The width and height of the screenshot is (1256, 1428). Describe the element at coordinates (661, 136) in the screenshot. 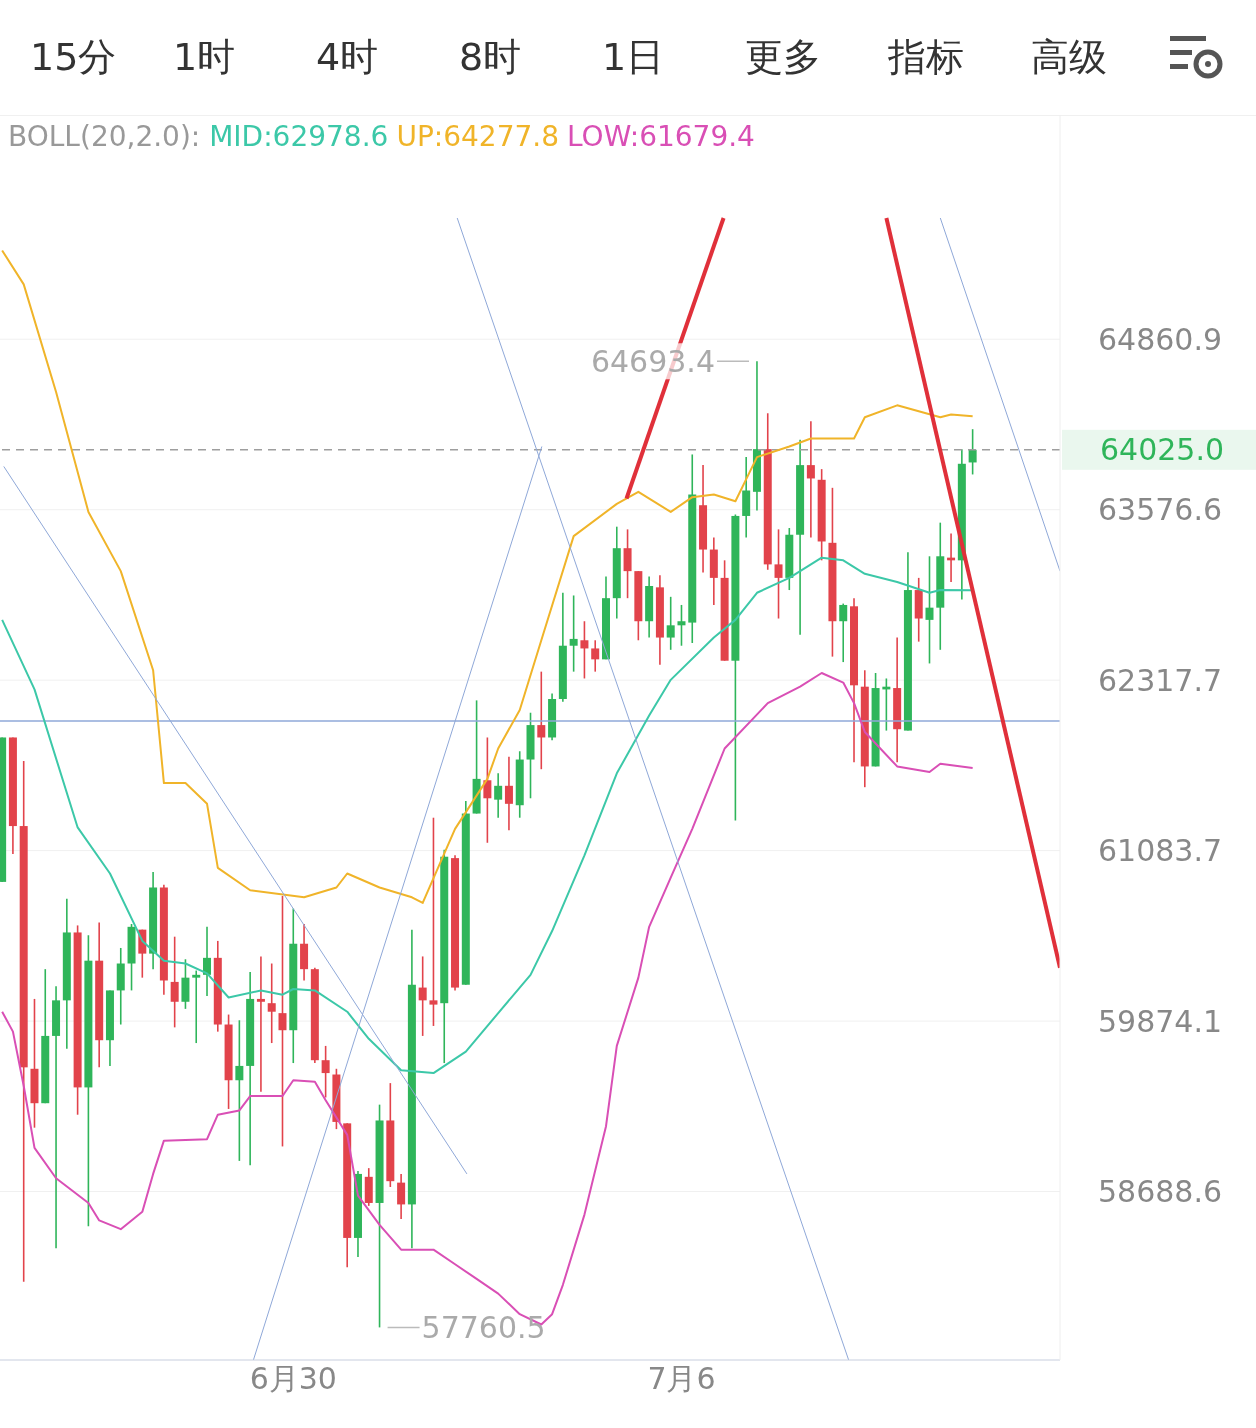

I see `text: LOW:61679.4` at that location.